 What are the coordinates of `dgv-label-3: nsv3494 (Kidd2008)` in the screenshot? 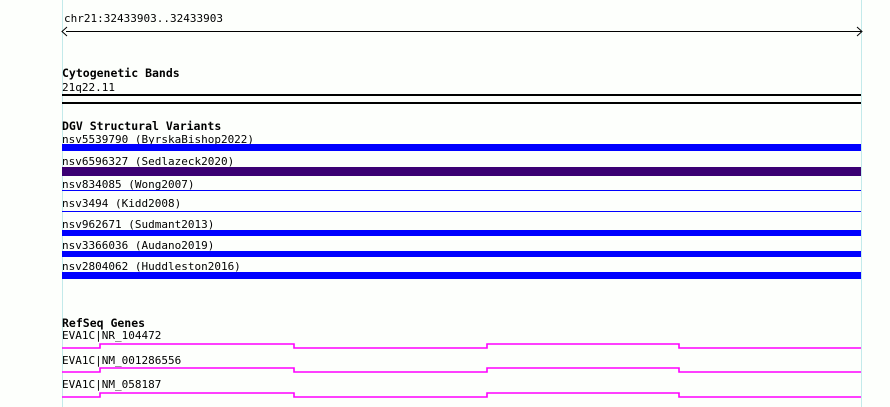 It's located at (122, 203).